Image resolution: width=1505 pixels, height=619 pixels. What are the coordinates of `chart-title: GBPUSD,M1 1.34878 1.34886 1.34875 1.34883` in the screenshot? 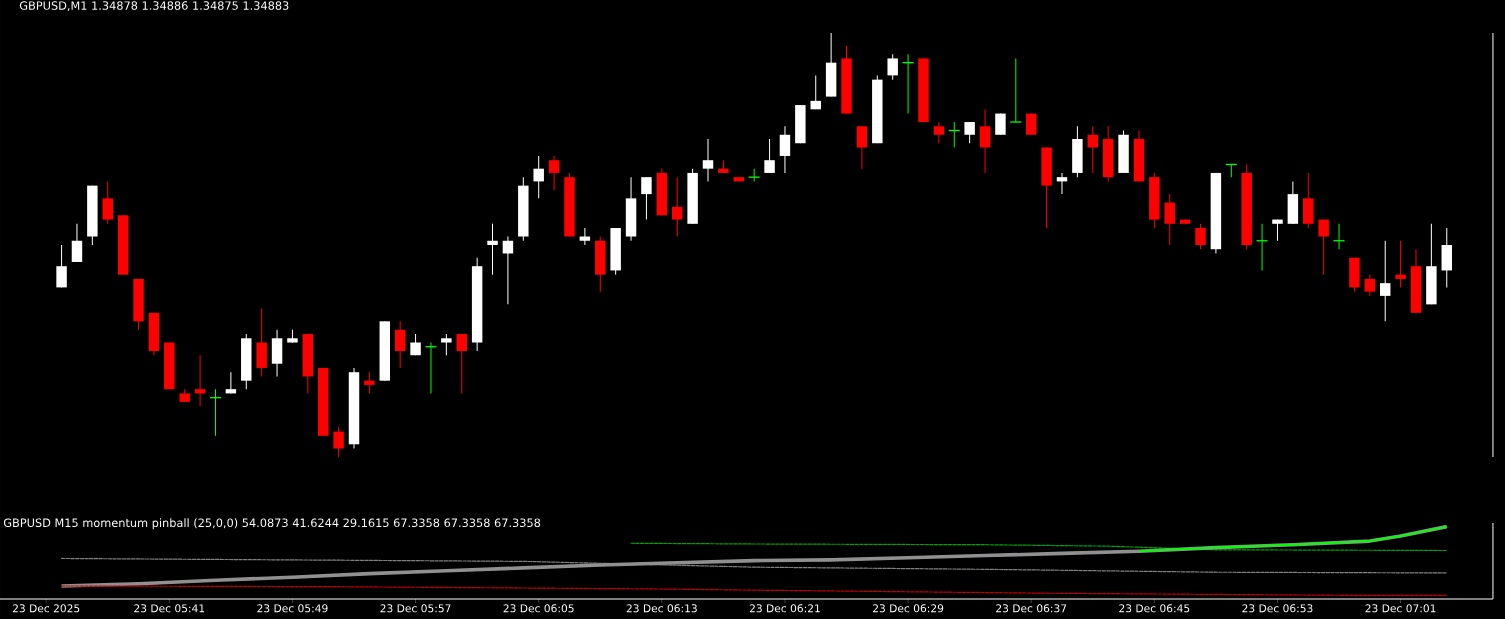 It's located at (154, 6).